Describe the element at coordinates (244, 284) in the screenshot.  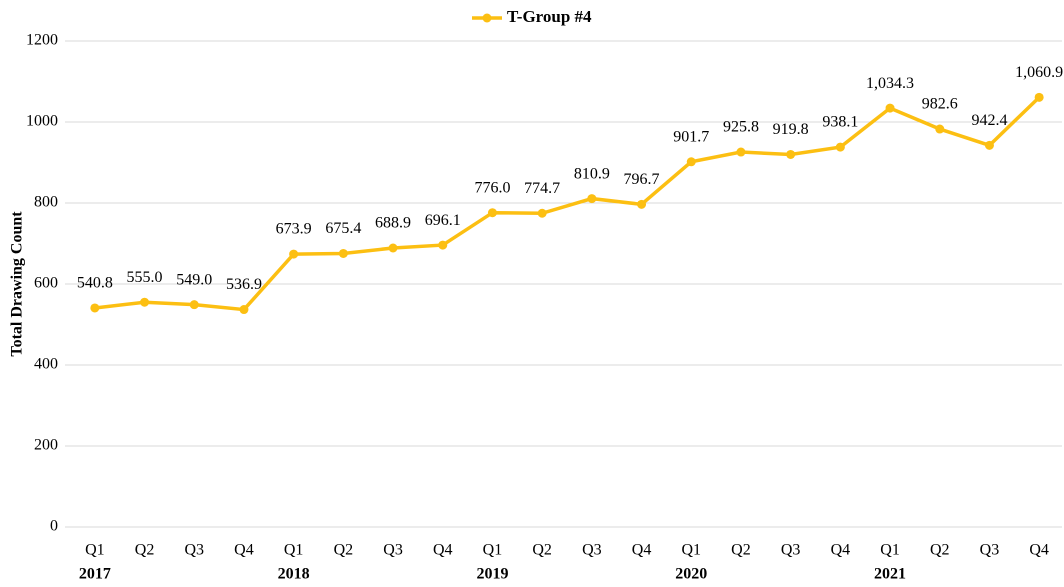
I see `data-label: 536.9` at that location.